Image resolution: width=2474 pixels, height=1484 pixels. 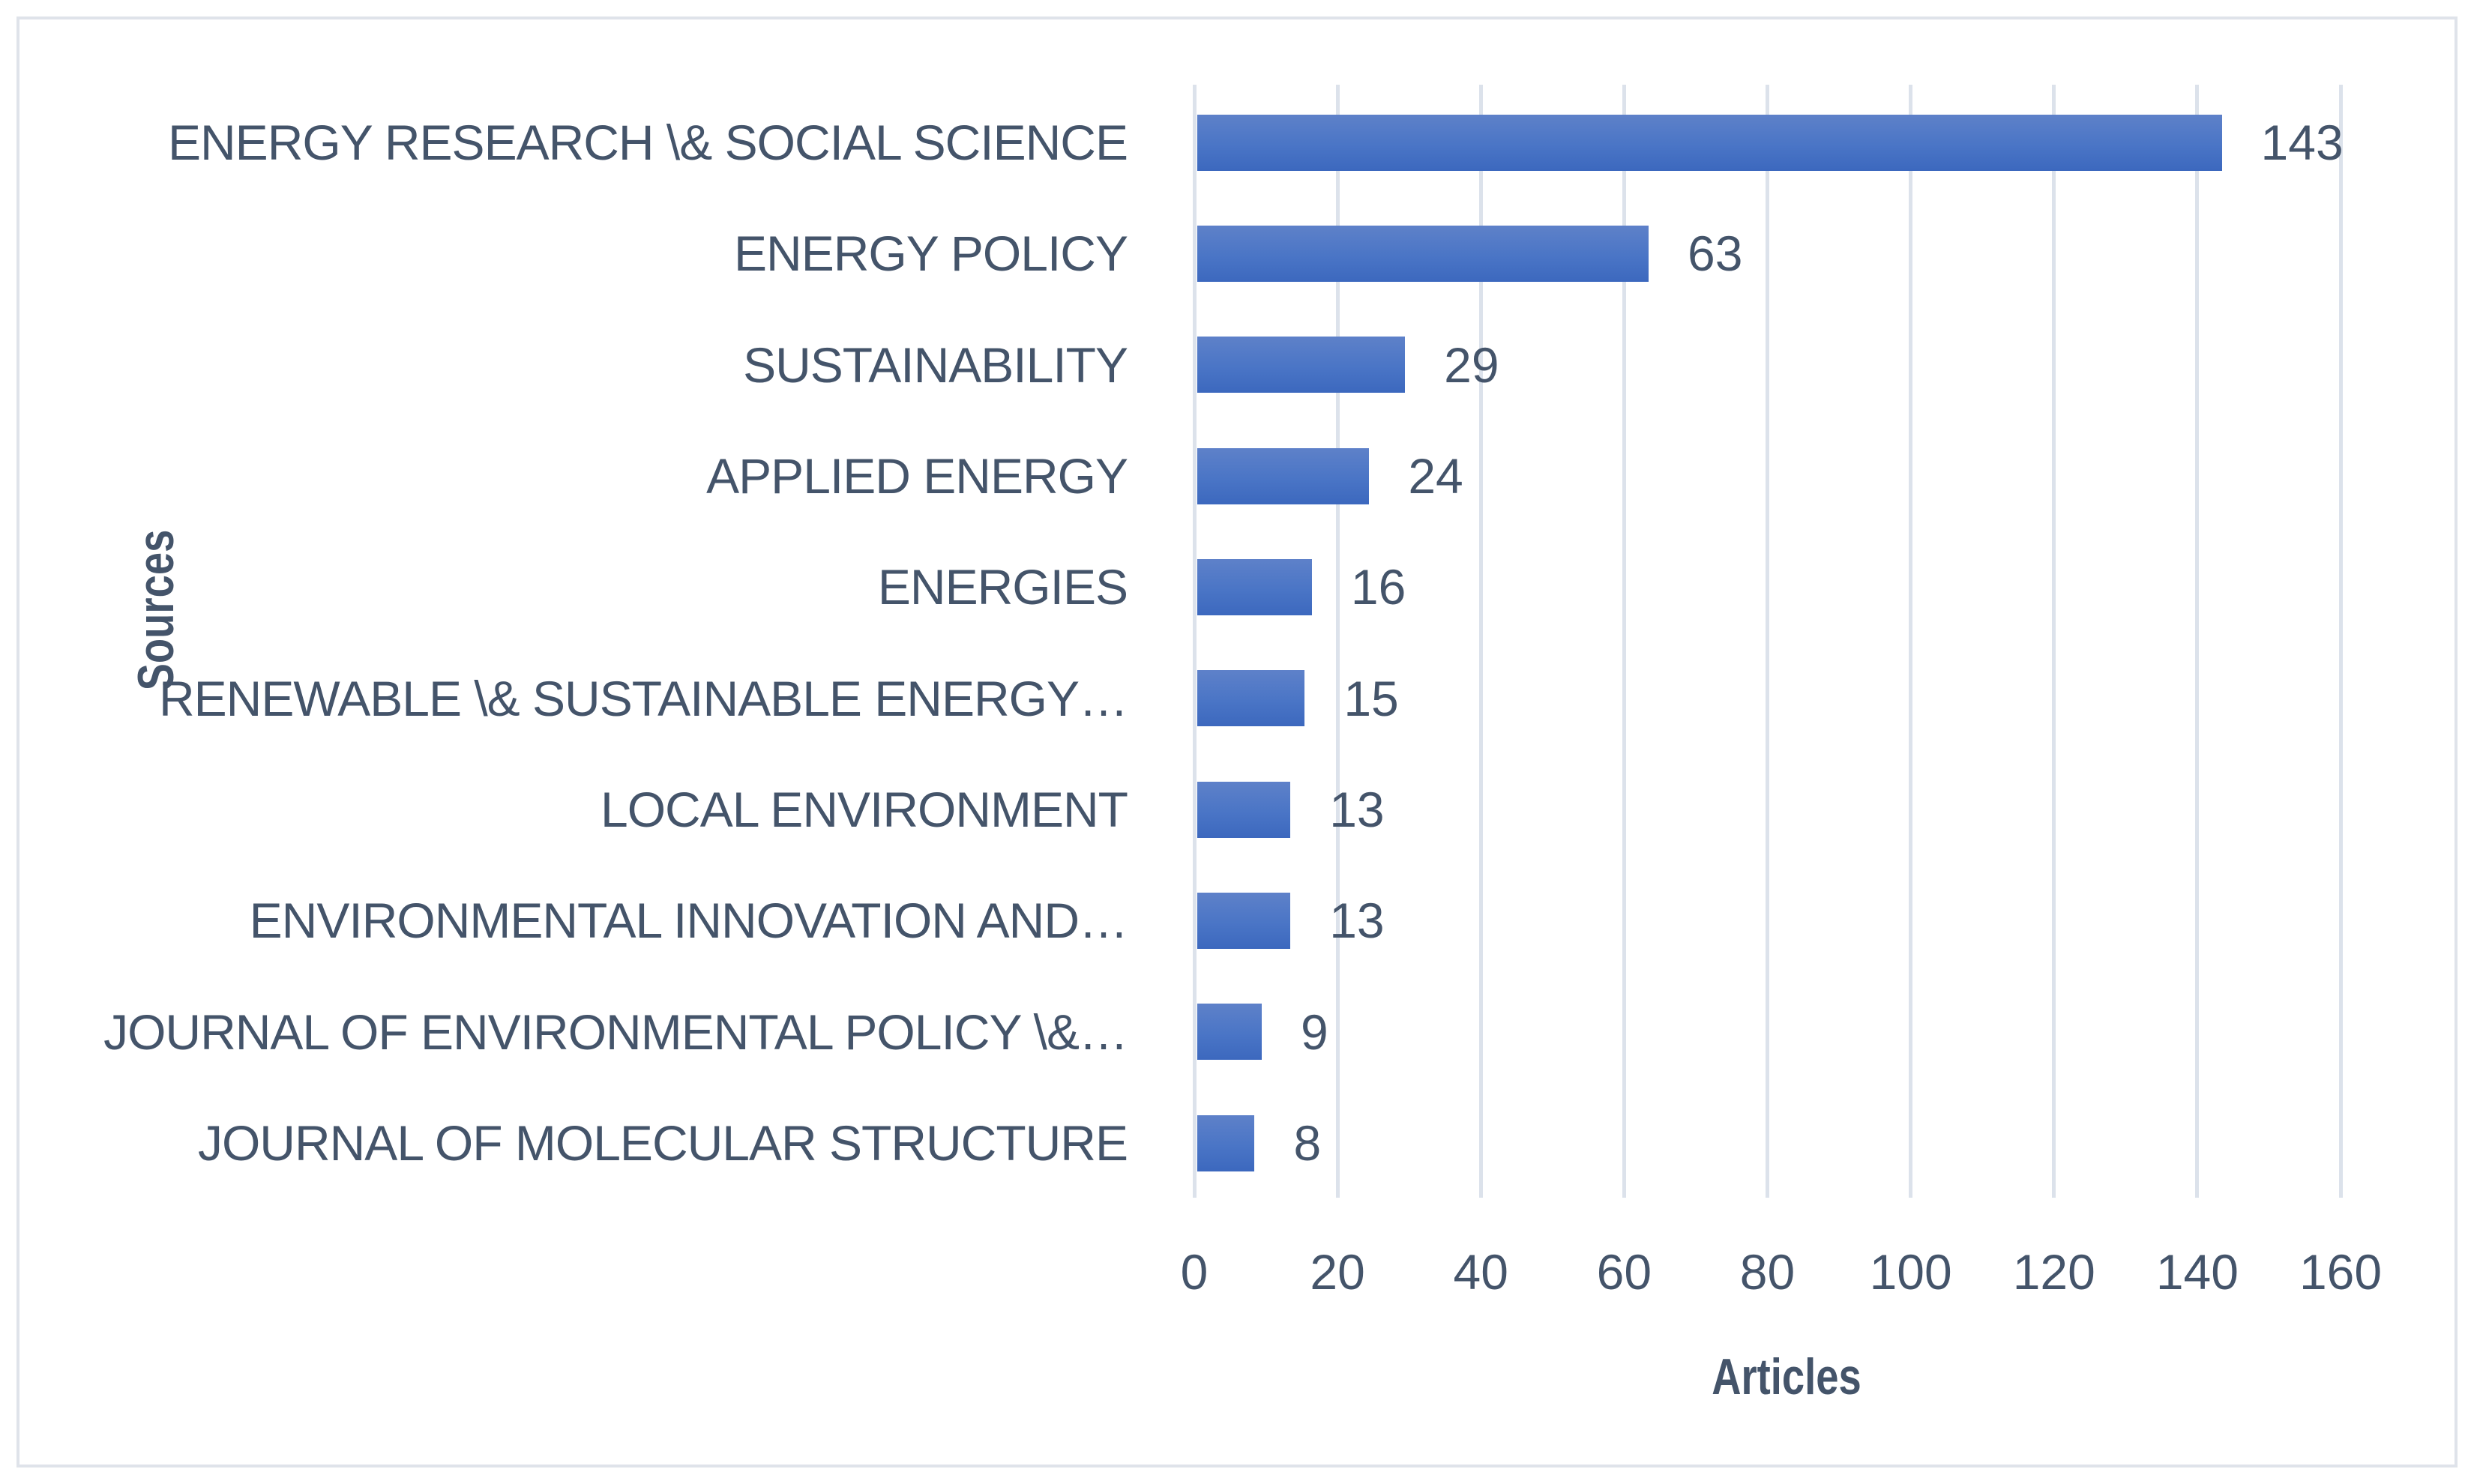 What do you see at coordinates (1194, 1272) in the screenshot?
I see `x-tick-label-0: 0` at bounding box center [1194, 1272].